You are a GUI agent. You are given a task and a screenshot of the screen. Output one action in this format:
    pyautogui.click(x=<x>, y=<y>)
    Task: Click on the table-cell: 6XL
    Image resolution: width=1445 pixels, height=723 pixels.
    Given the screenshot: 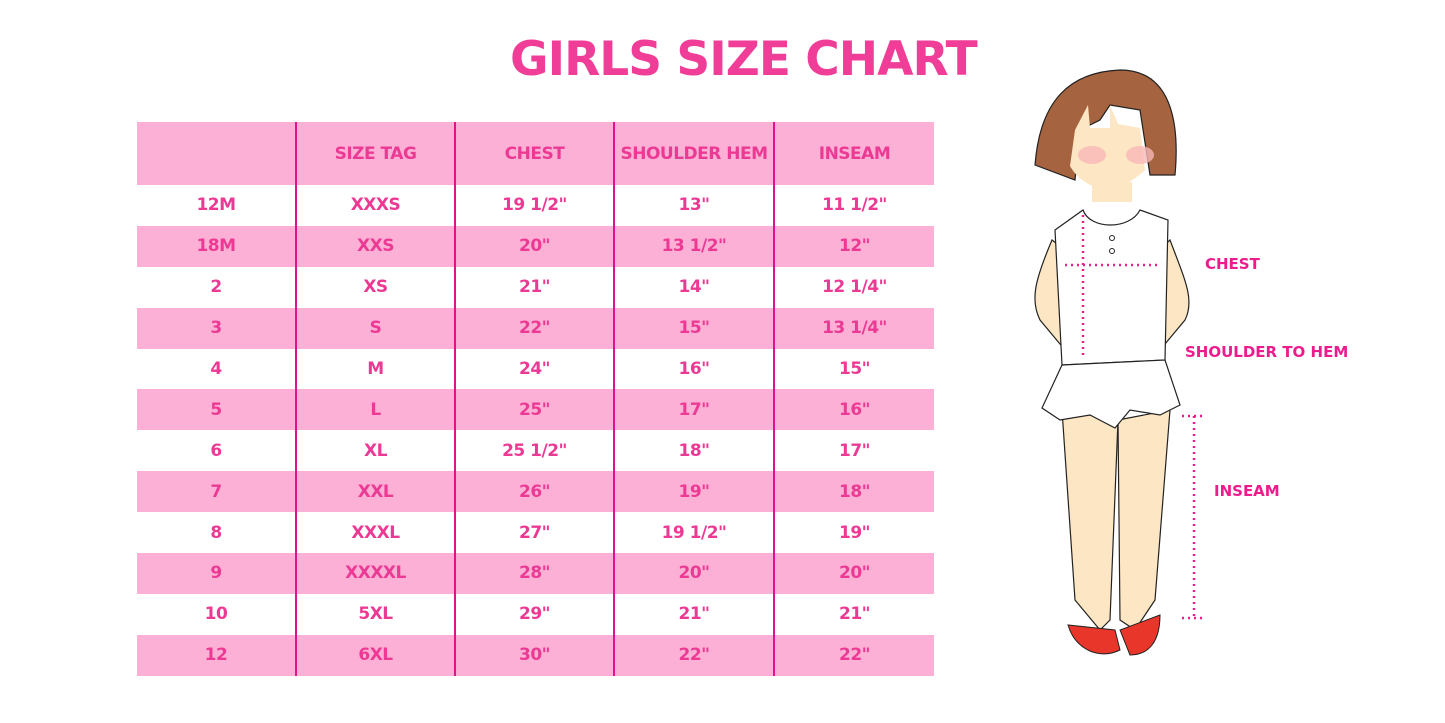 What is the action you would take?
    pyautogui.click(x=375, y=655)
    